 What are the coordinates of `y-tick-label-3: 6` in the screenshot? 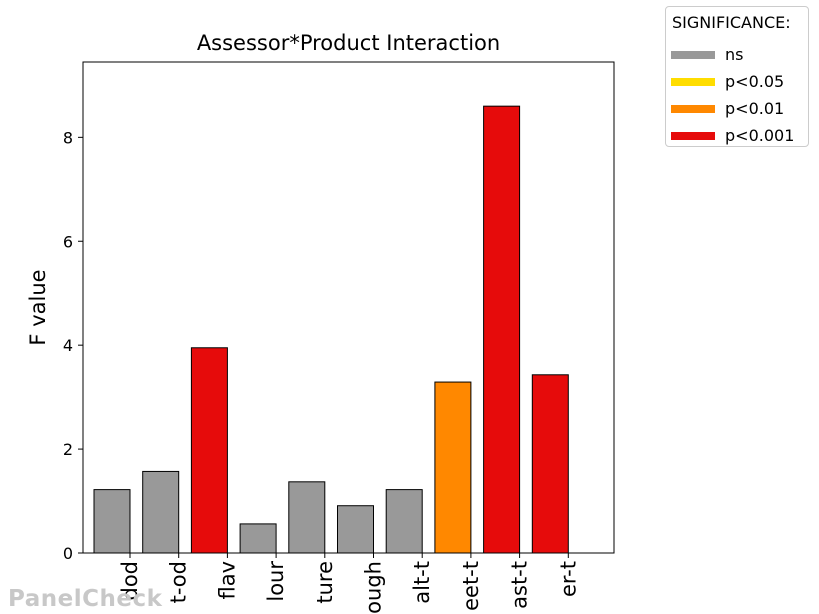 It's located at (68, 241).